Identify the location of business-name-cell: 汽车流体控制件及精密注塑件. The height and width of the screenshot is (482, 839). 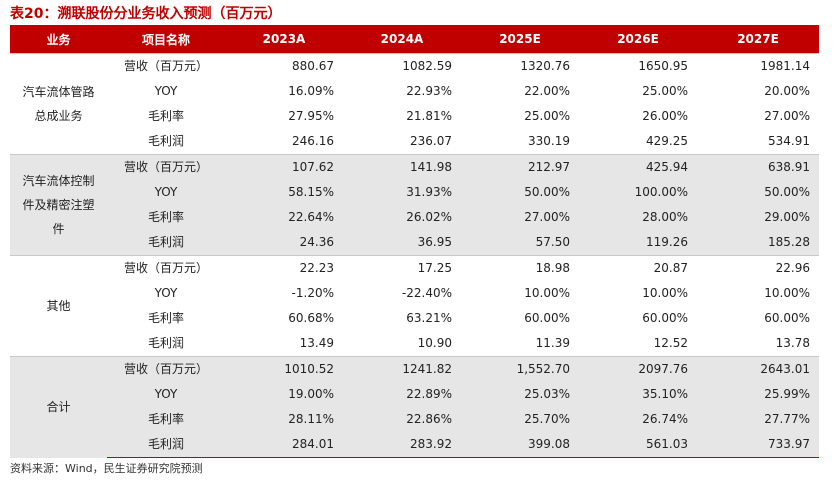
(58, 205).